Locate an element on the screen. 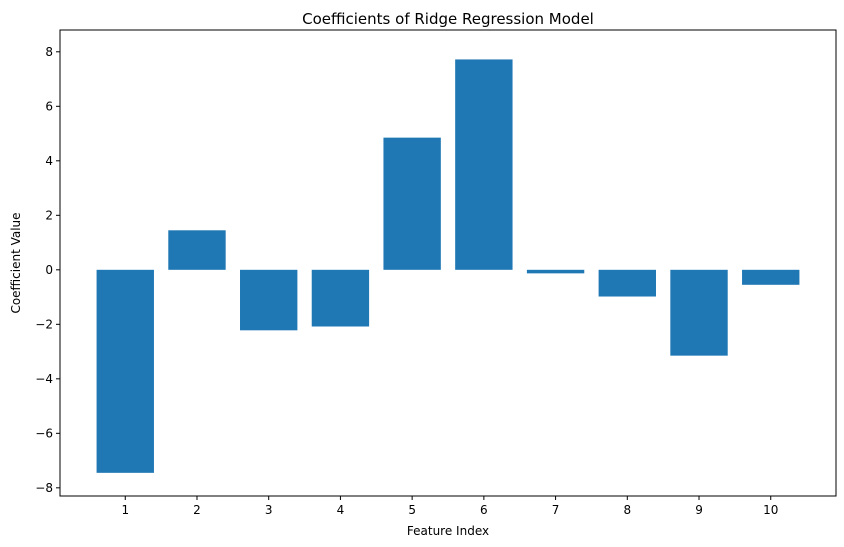 Image resolution: width=844 pixels, height=547 pixels. y-tick-label: 8 is located at coordinates (49, 52).